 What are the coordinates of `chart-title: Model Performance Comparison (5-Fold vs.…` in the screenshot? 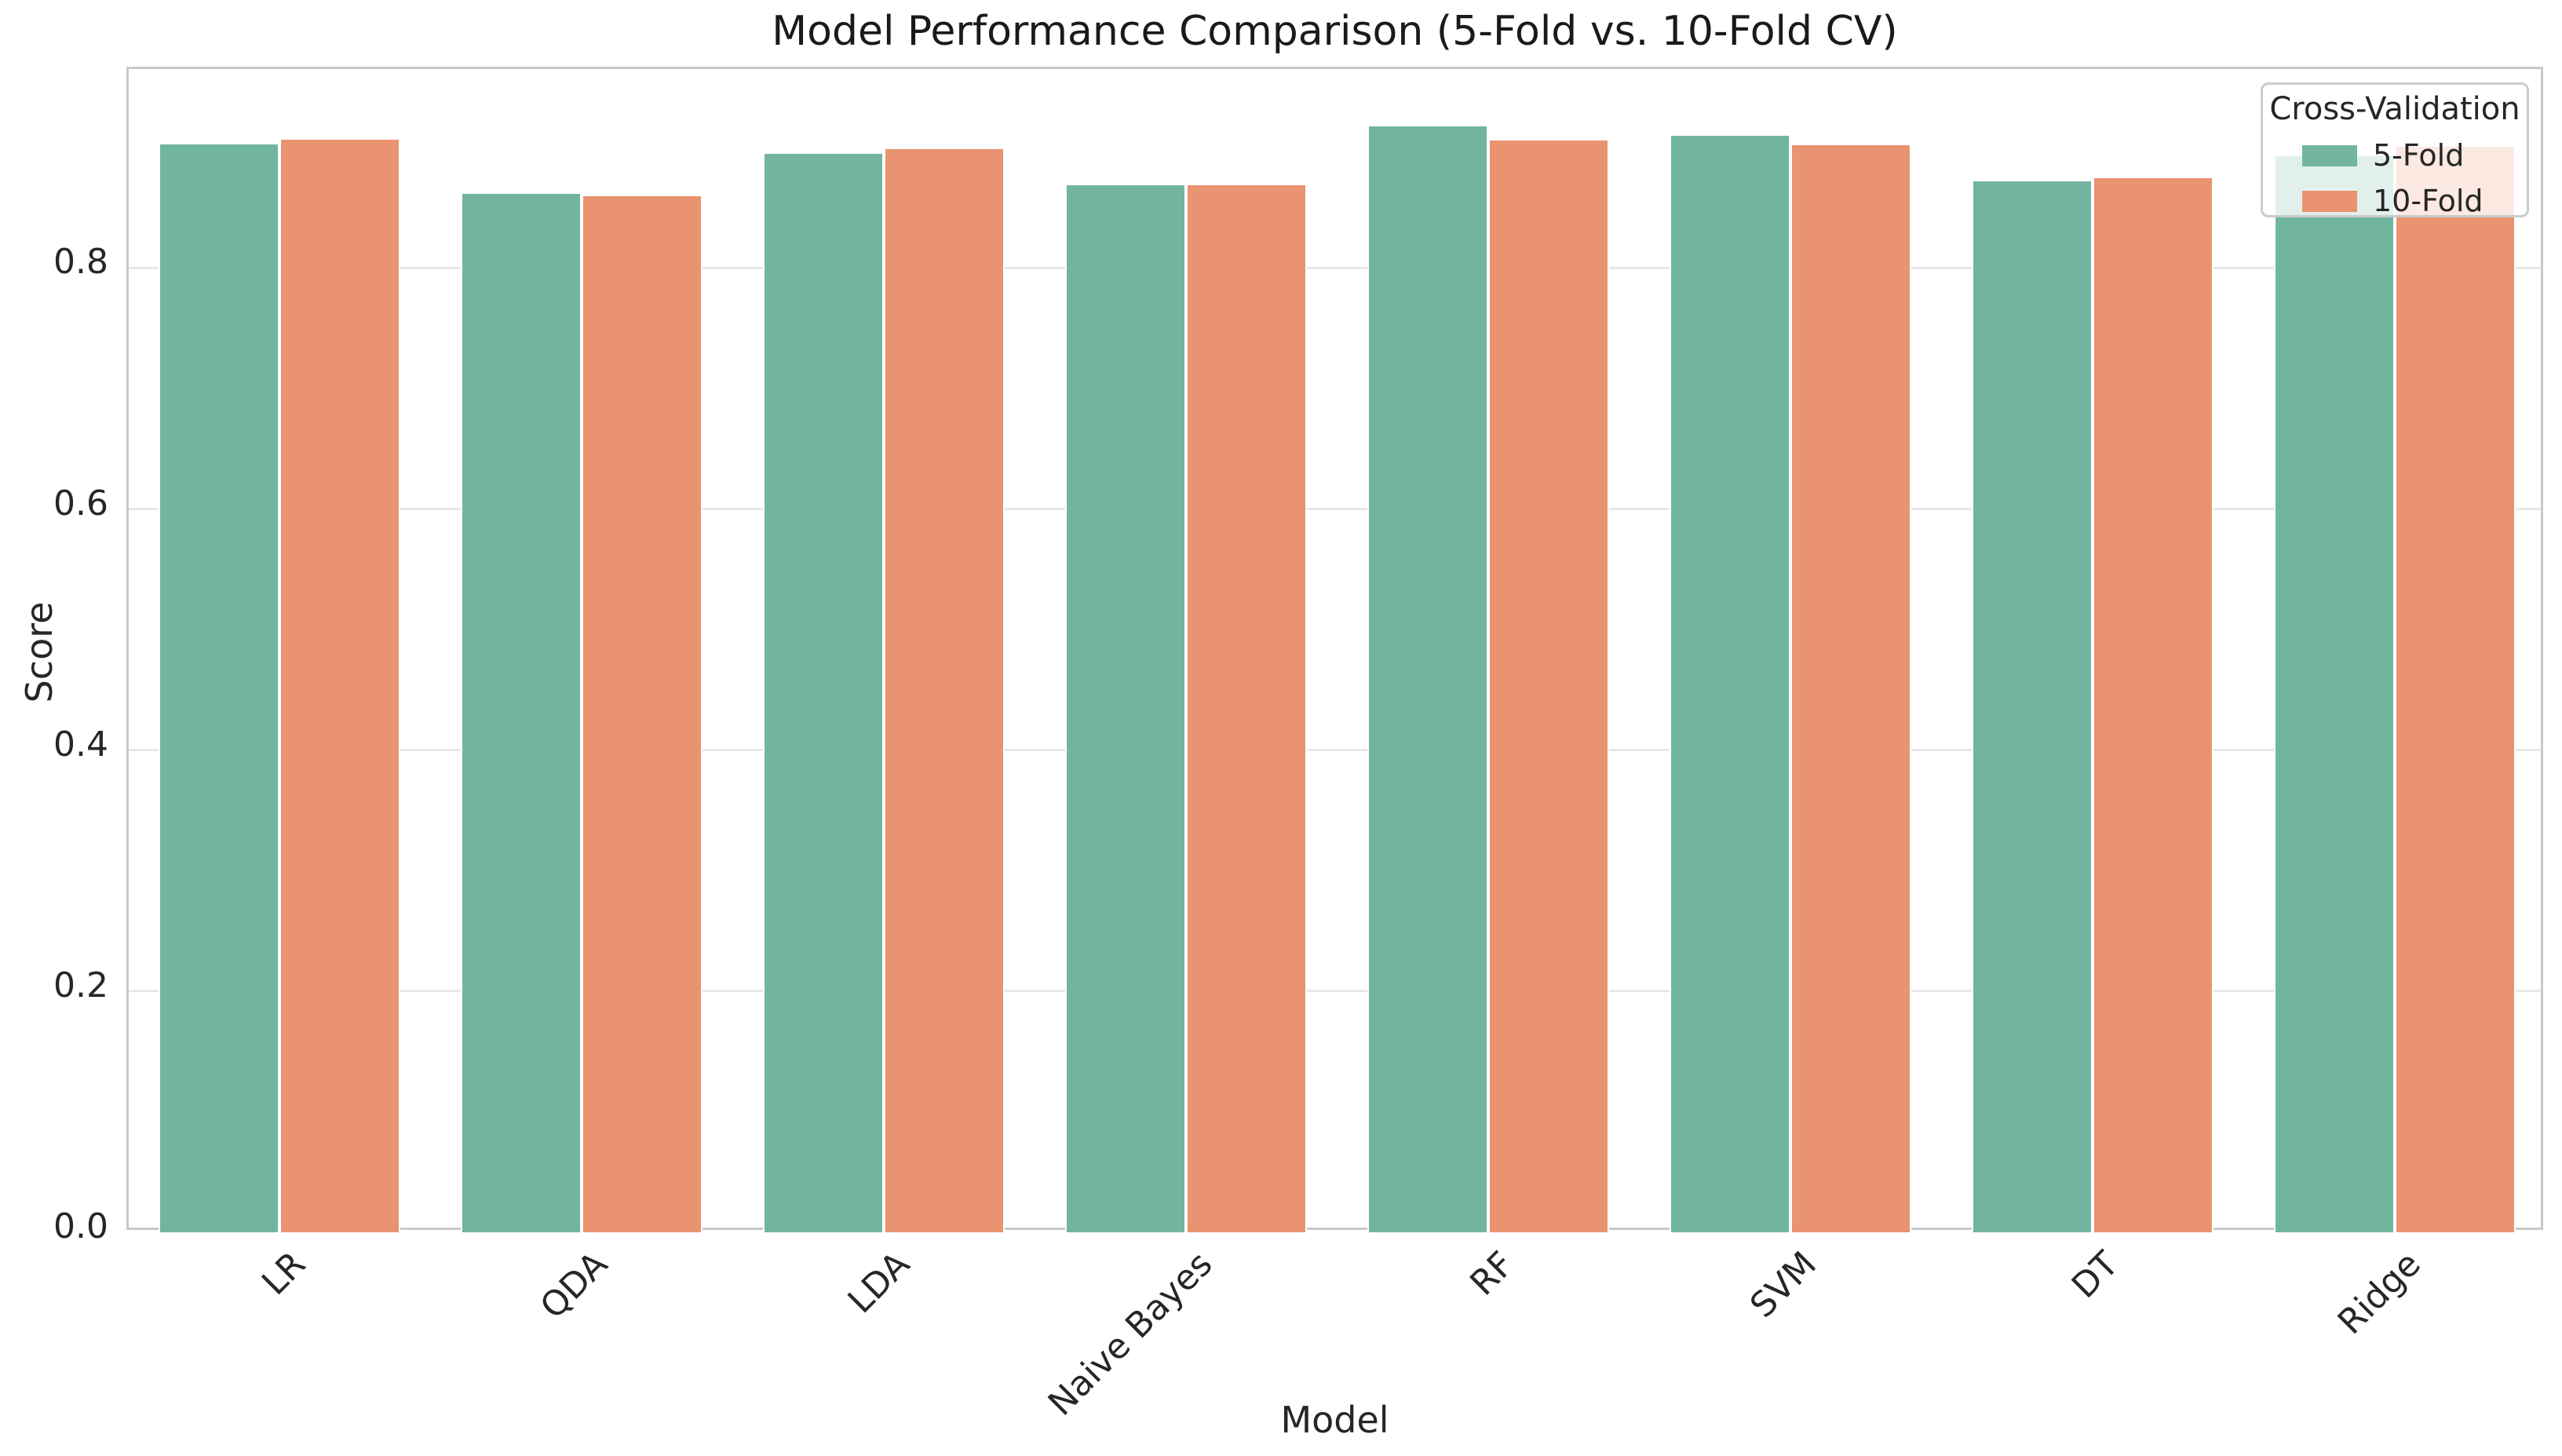 It's located at (1335, 31).